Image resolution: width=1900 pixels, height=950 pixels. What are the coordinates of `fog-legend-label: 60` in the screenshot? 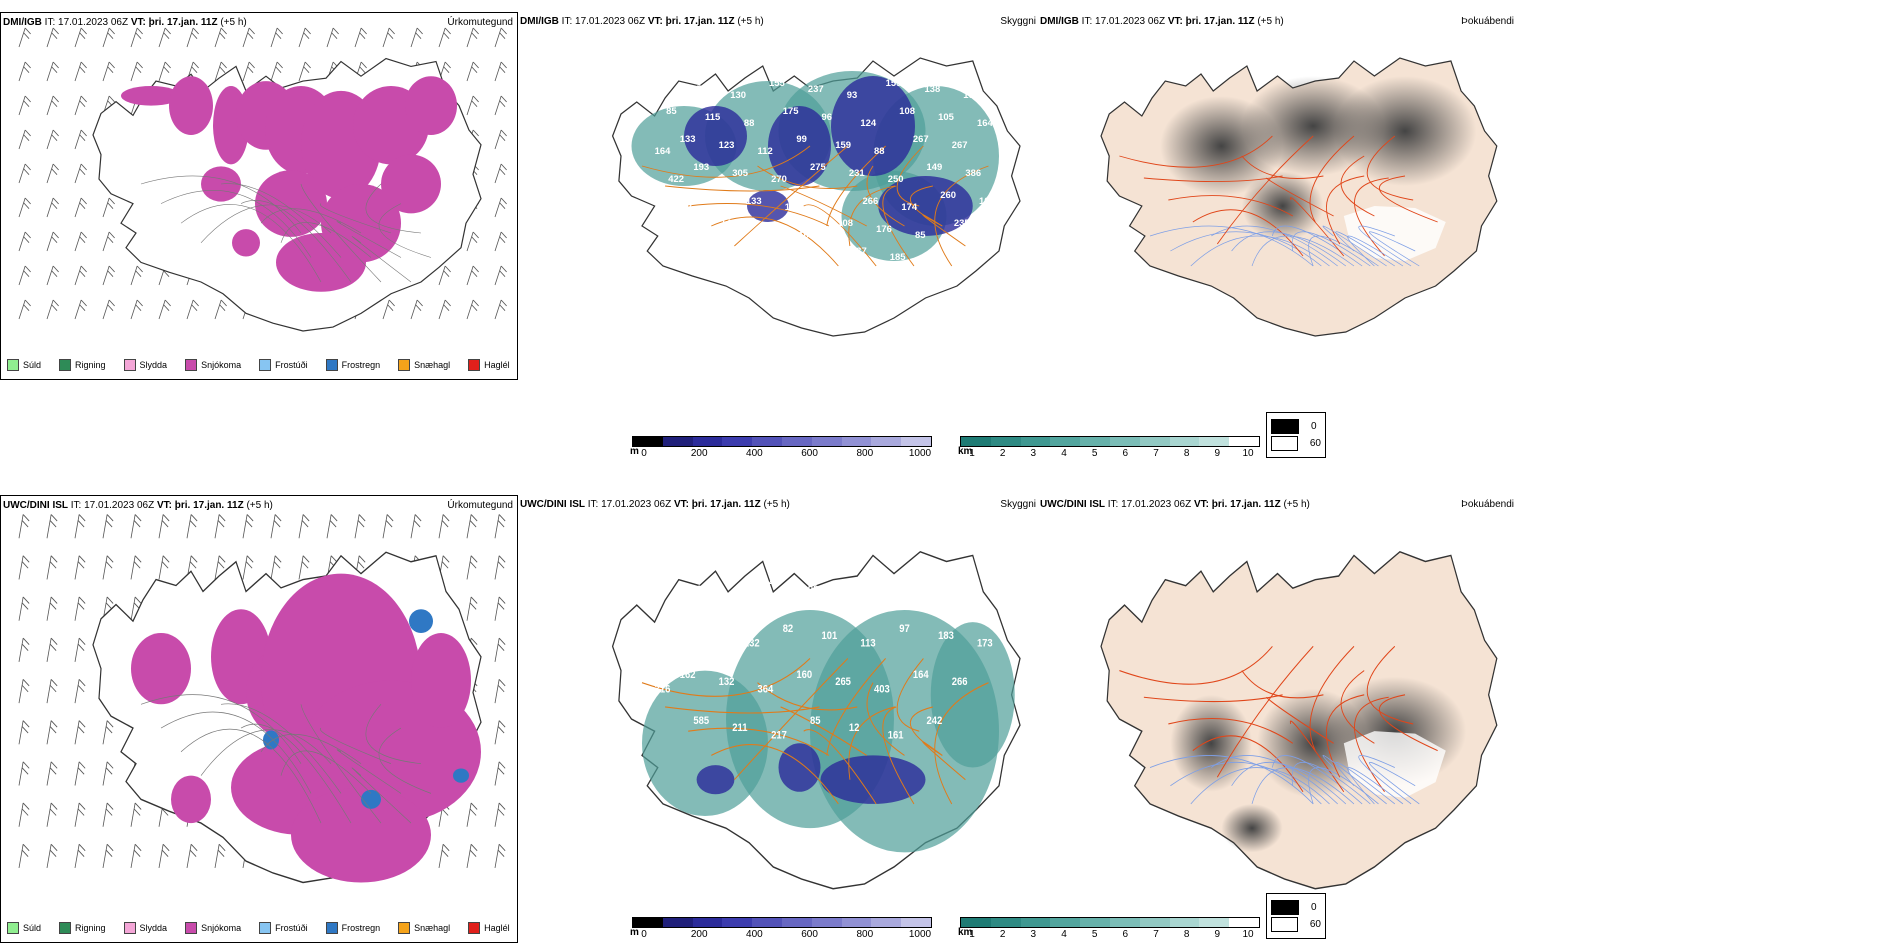 It's located at (1315, 924).